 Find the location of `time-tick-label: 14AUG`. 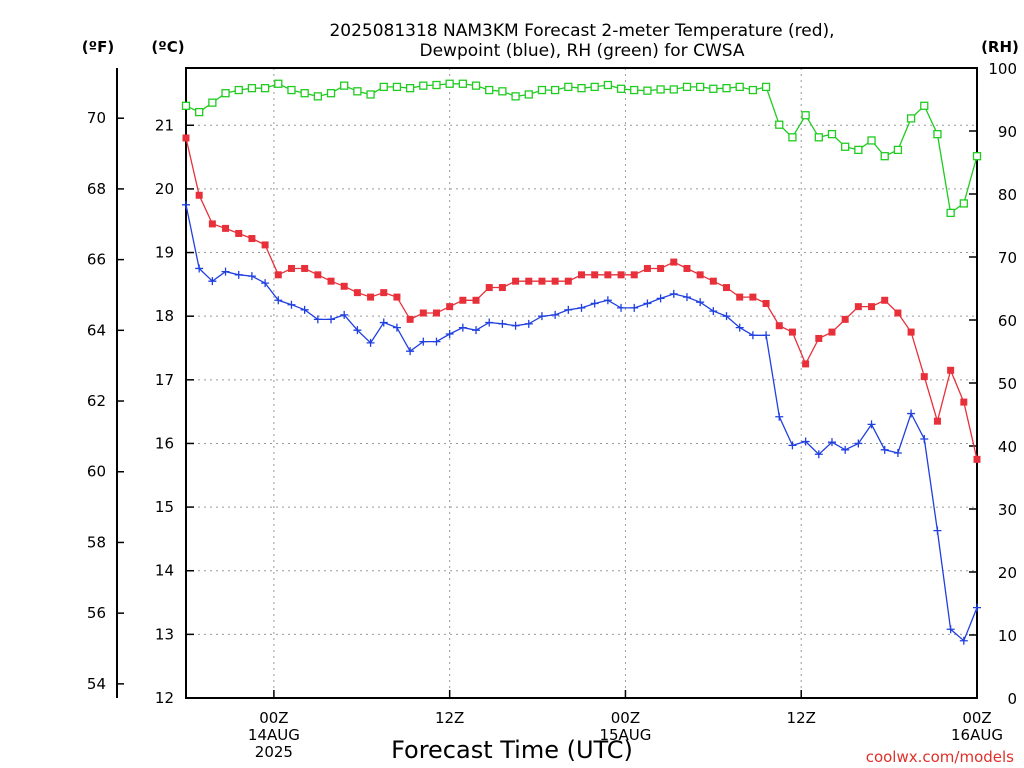

time-tick-label: 14AUG is located at coordinates (274, 735).